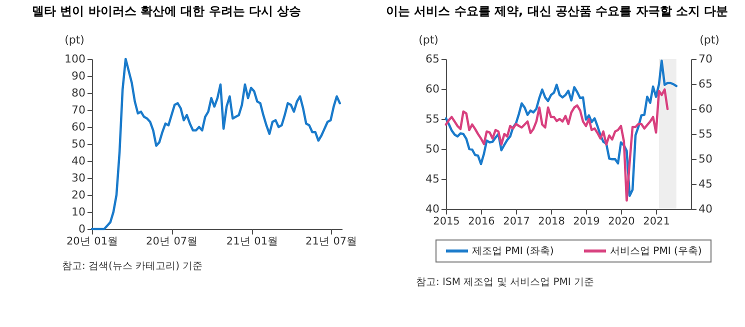 The image size is (745, 327). I want to click on y-tick-label: 45, so click(433, 179).